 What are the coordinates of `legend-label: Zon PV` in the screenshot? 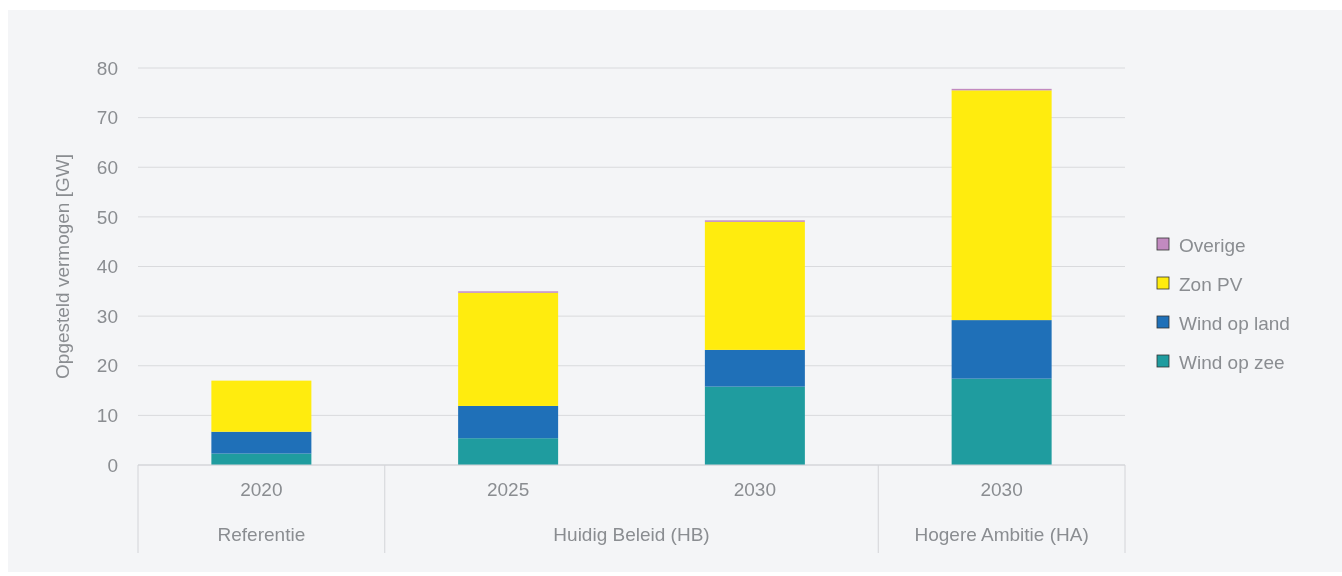 It's located at (1211, 284).